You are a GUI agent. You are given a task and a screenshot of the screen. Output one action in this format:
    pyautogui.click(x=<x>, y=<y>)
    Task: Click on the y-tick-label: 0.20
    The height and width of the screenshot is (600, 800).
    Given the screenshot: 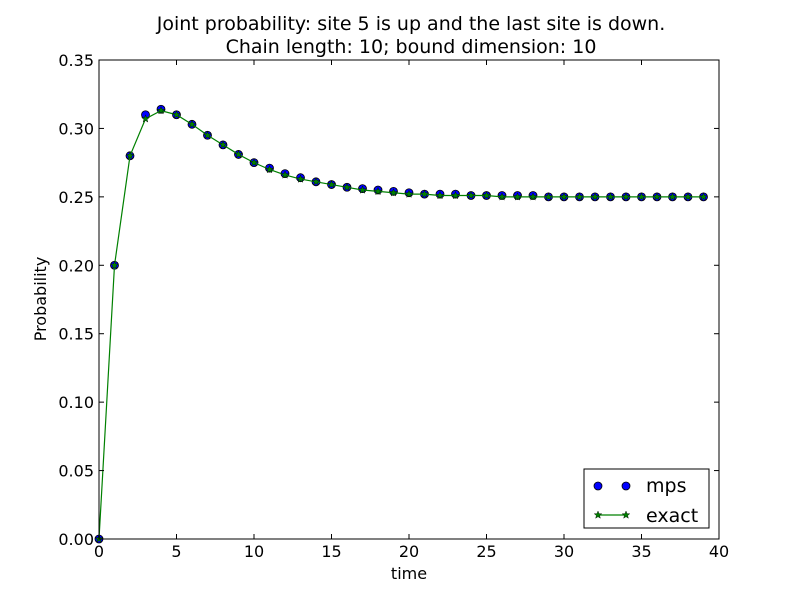 What is the action you would take?
    pyautogui.click(x=76, y=265)
    